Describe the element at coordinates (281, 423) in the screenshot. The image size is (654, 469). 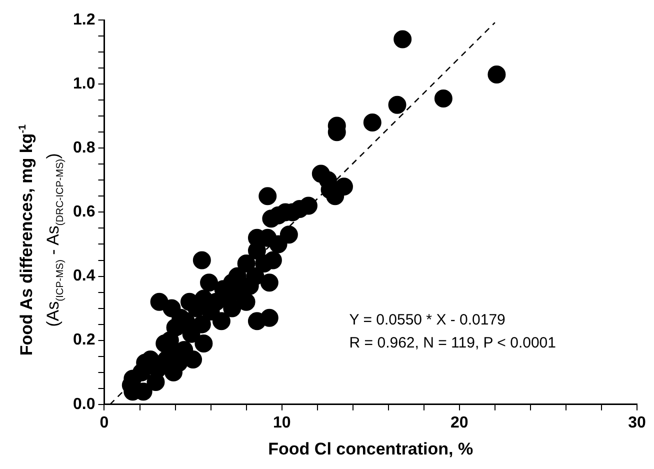
I see `x-tick-label: 10` at that location.